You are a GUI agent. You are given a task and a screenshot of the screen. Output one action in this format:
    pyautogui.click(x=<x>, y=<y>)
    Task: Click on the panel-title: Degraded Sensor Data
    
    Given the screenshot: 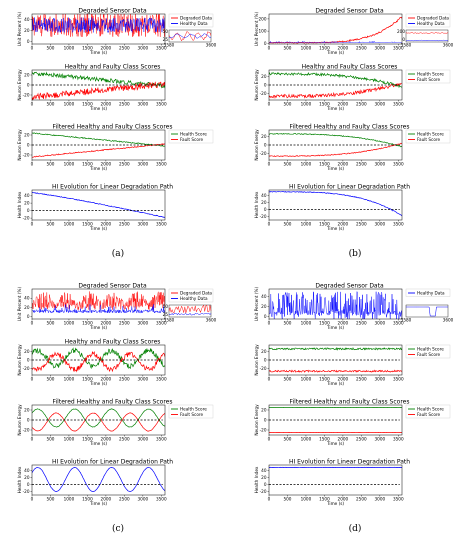 What is the action you would take?
    pyautogui.click(x=349, y=11)
    